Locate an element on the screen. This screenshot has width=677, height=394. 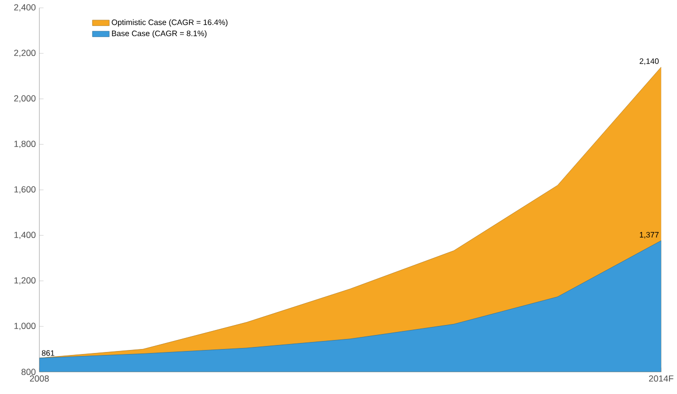
y-tick-label: 1,800 is located at coordinates (25, 144).